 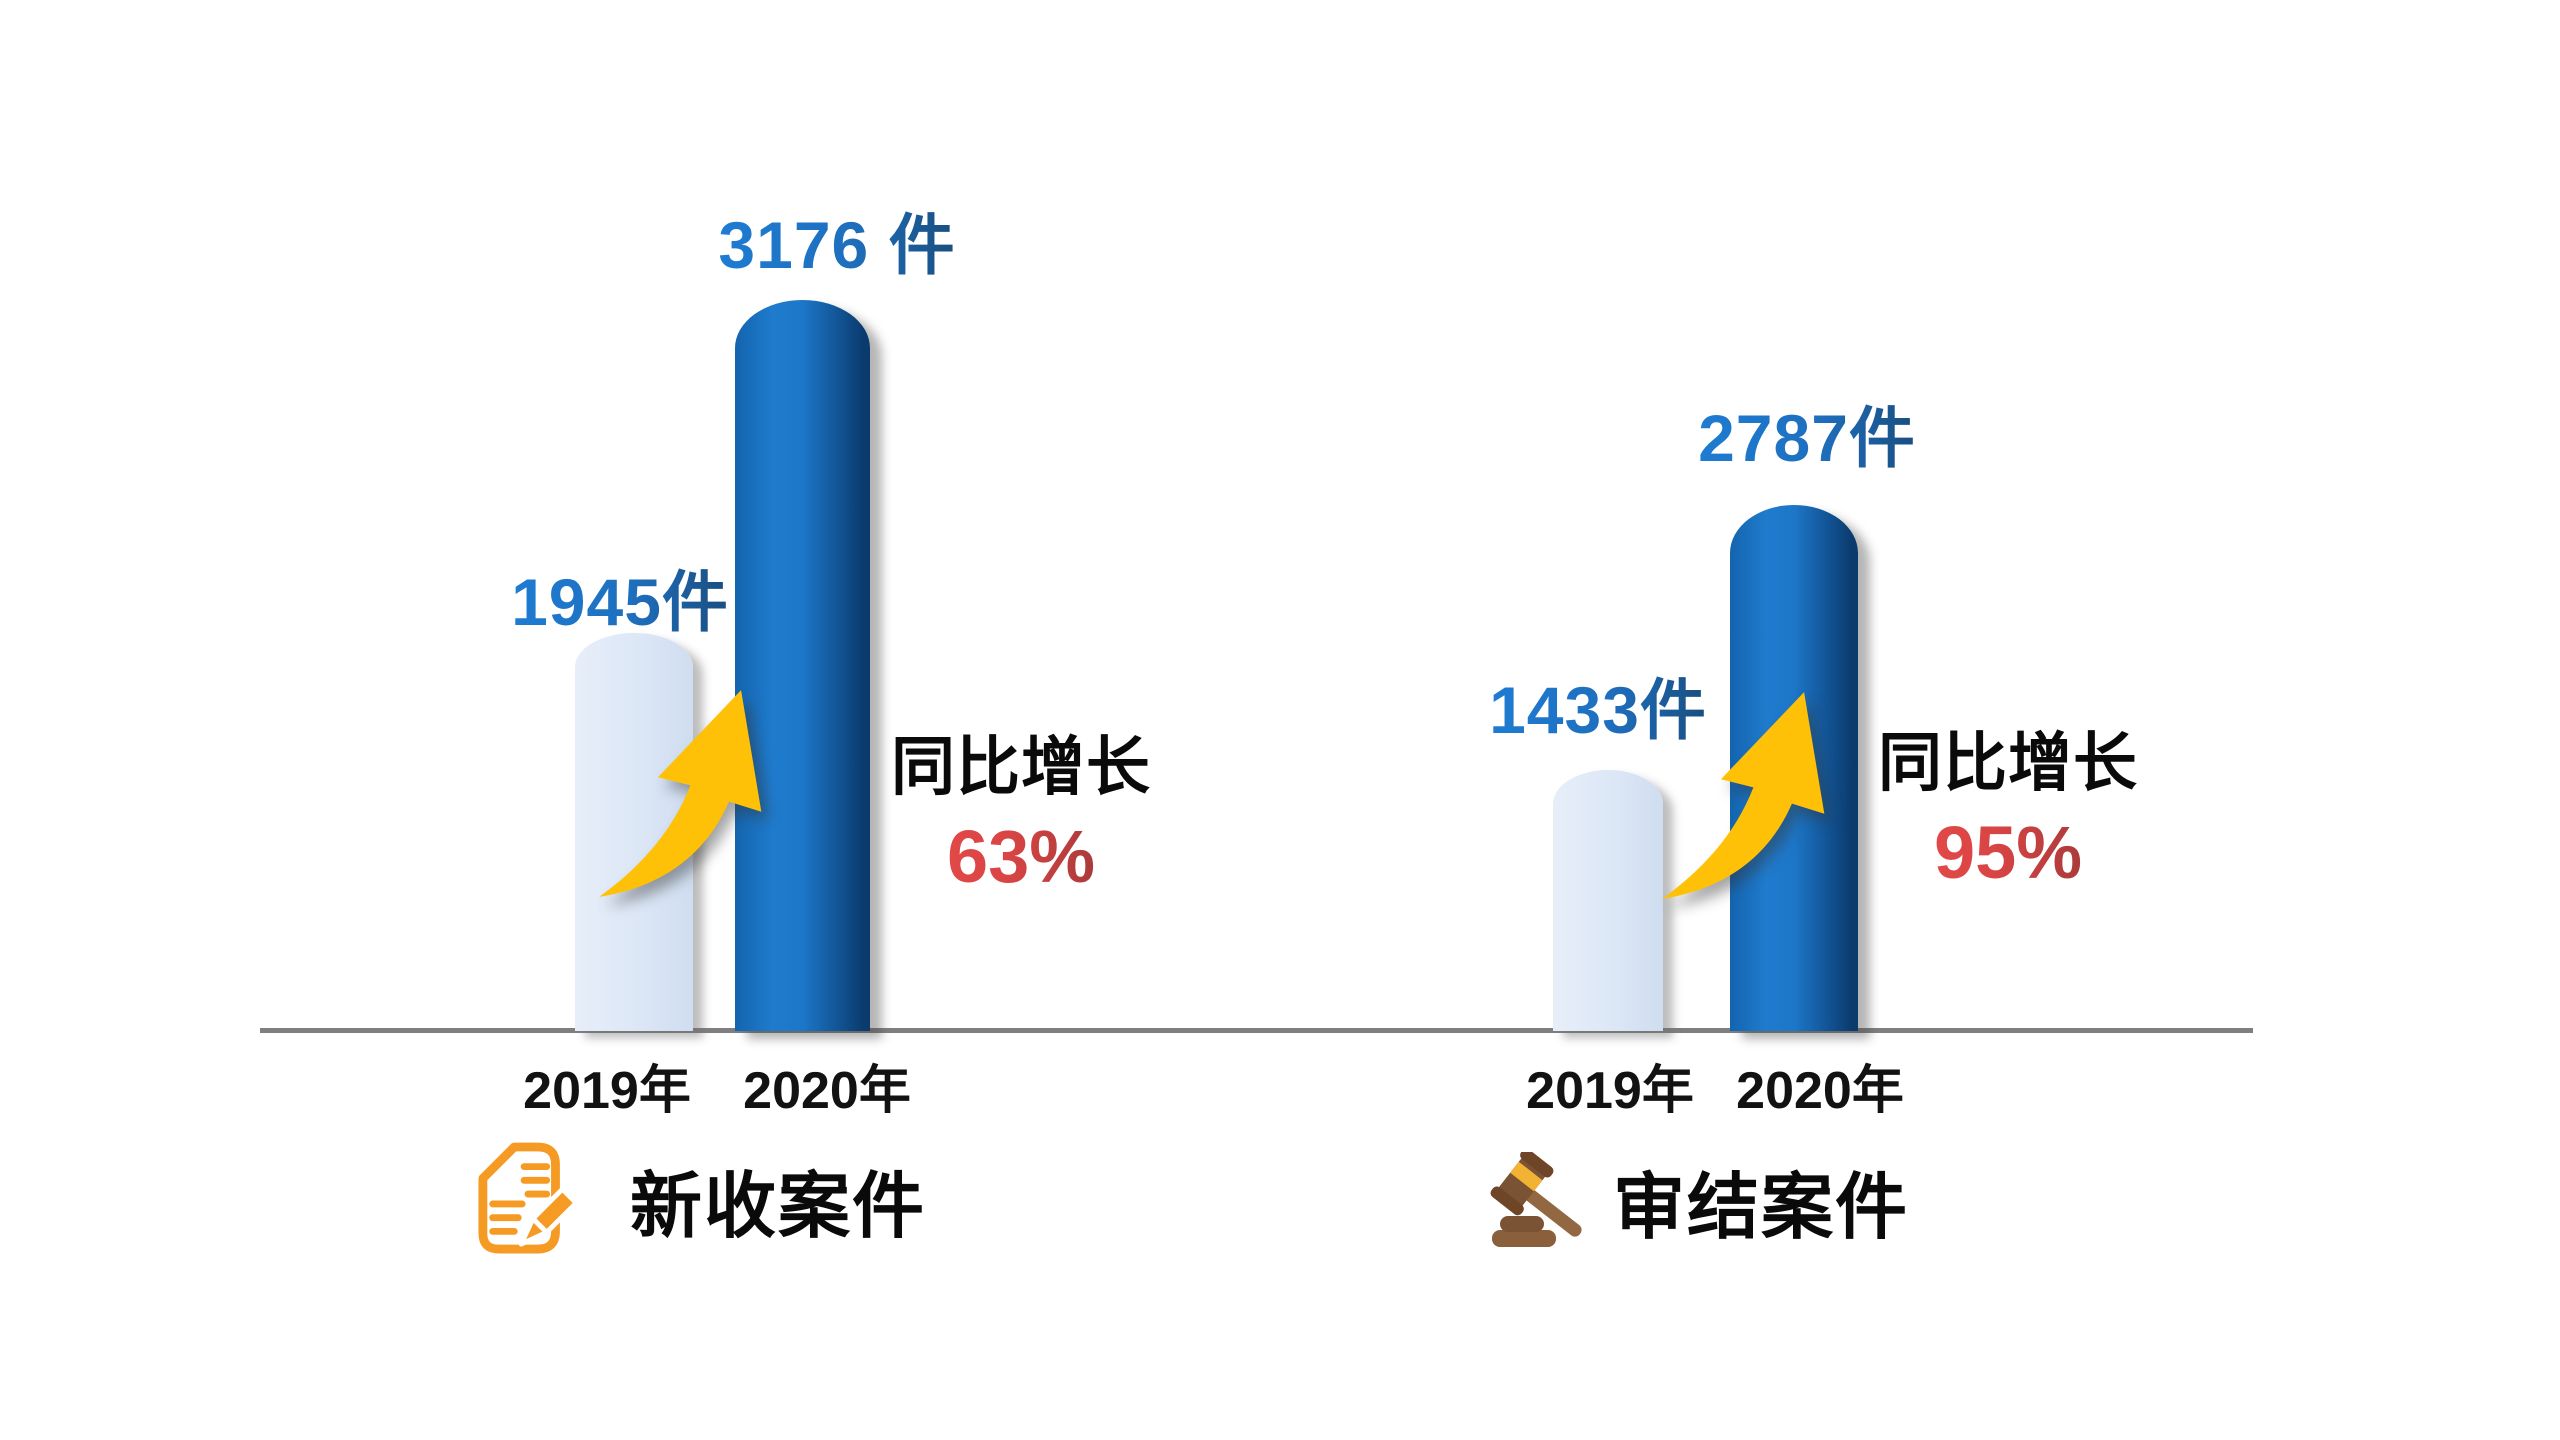 I want to click on legend-new-cases: 新收案件, so click(x=701, y=1199).